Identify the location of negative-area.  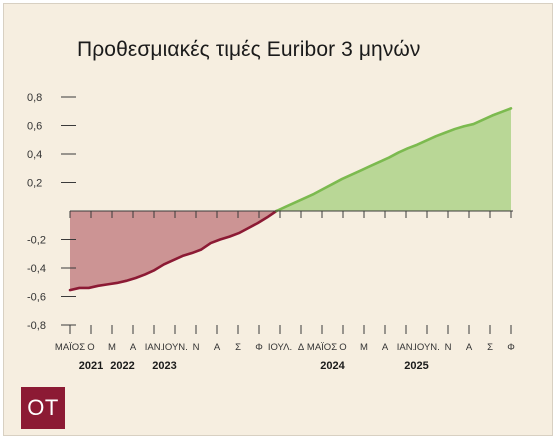
(173, 251).